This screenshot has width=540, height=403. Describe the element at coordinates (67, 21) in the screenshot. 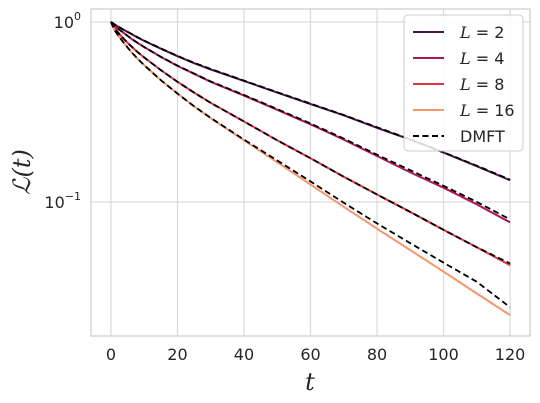

I see `y-tick-label: 10⁰` at that location.